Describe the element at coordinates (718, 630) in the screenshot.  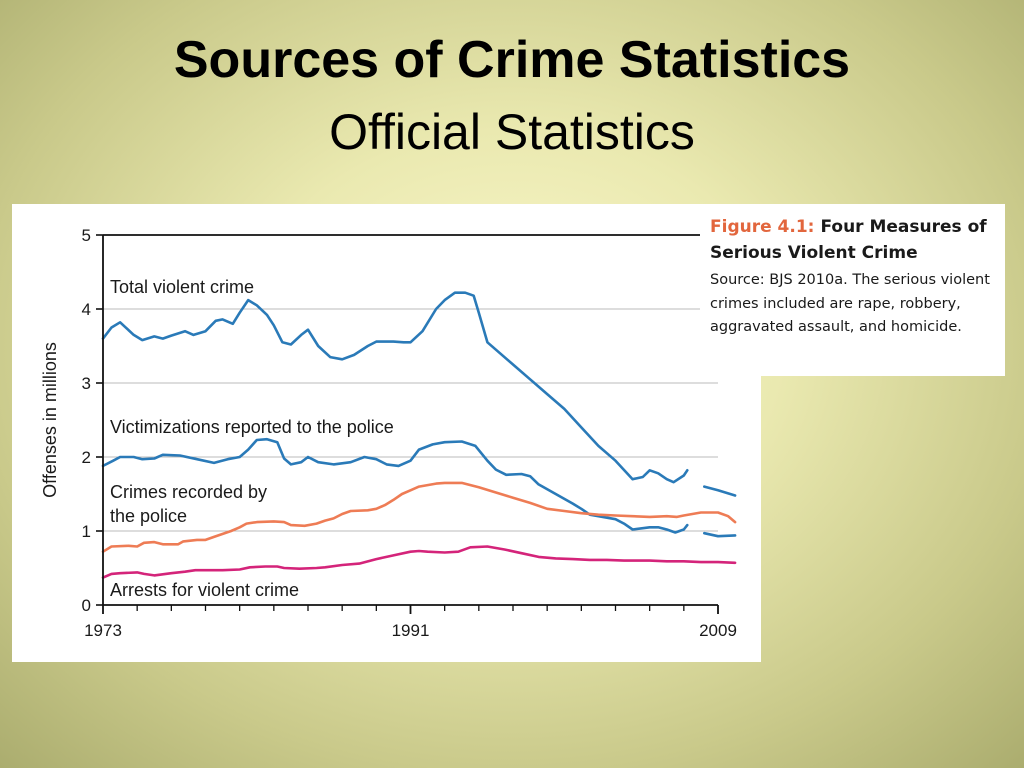
I see `x-tick-label-2009: 2009` at that location.